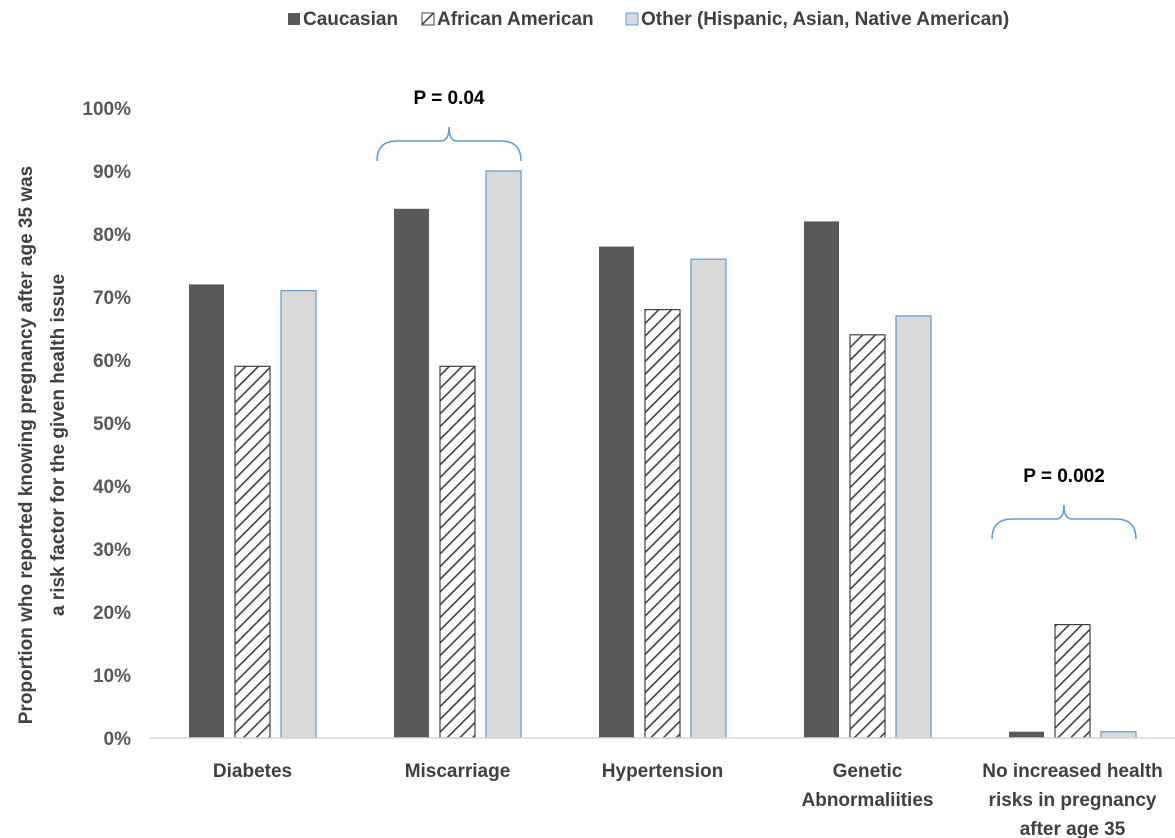  I want to click on x-category-label: No increased health, so click(1072, 771).